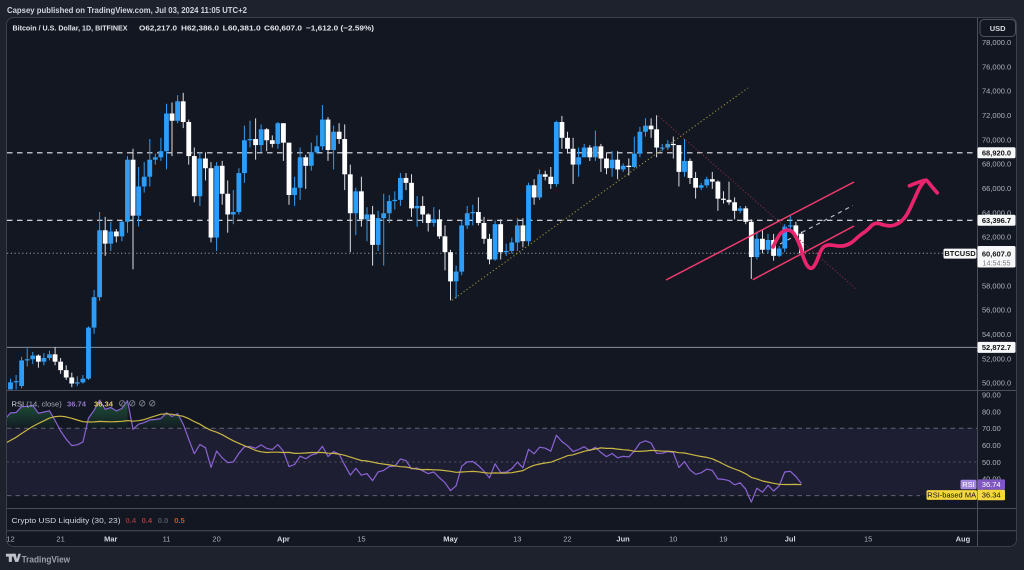 The image size is (1024, 570). I want to click on svg-text: Aug, so click(963, 538).